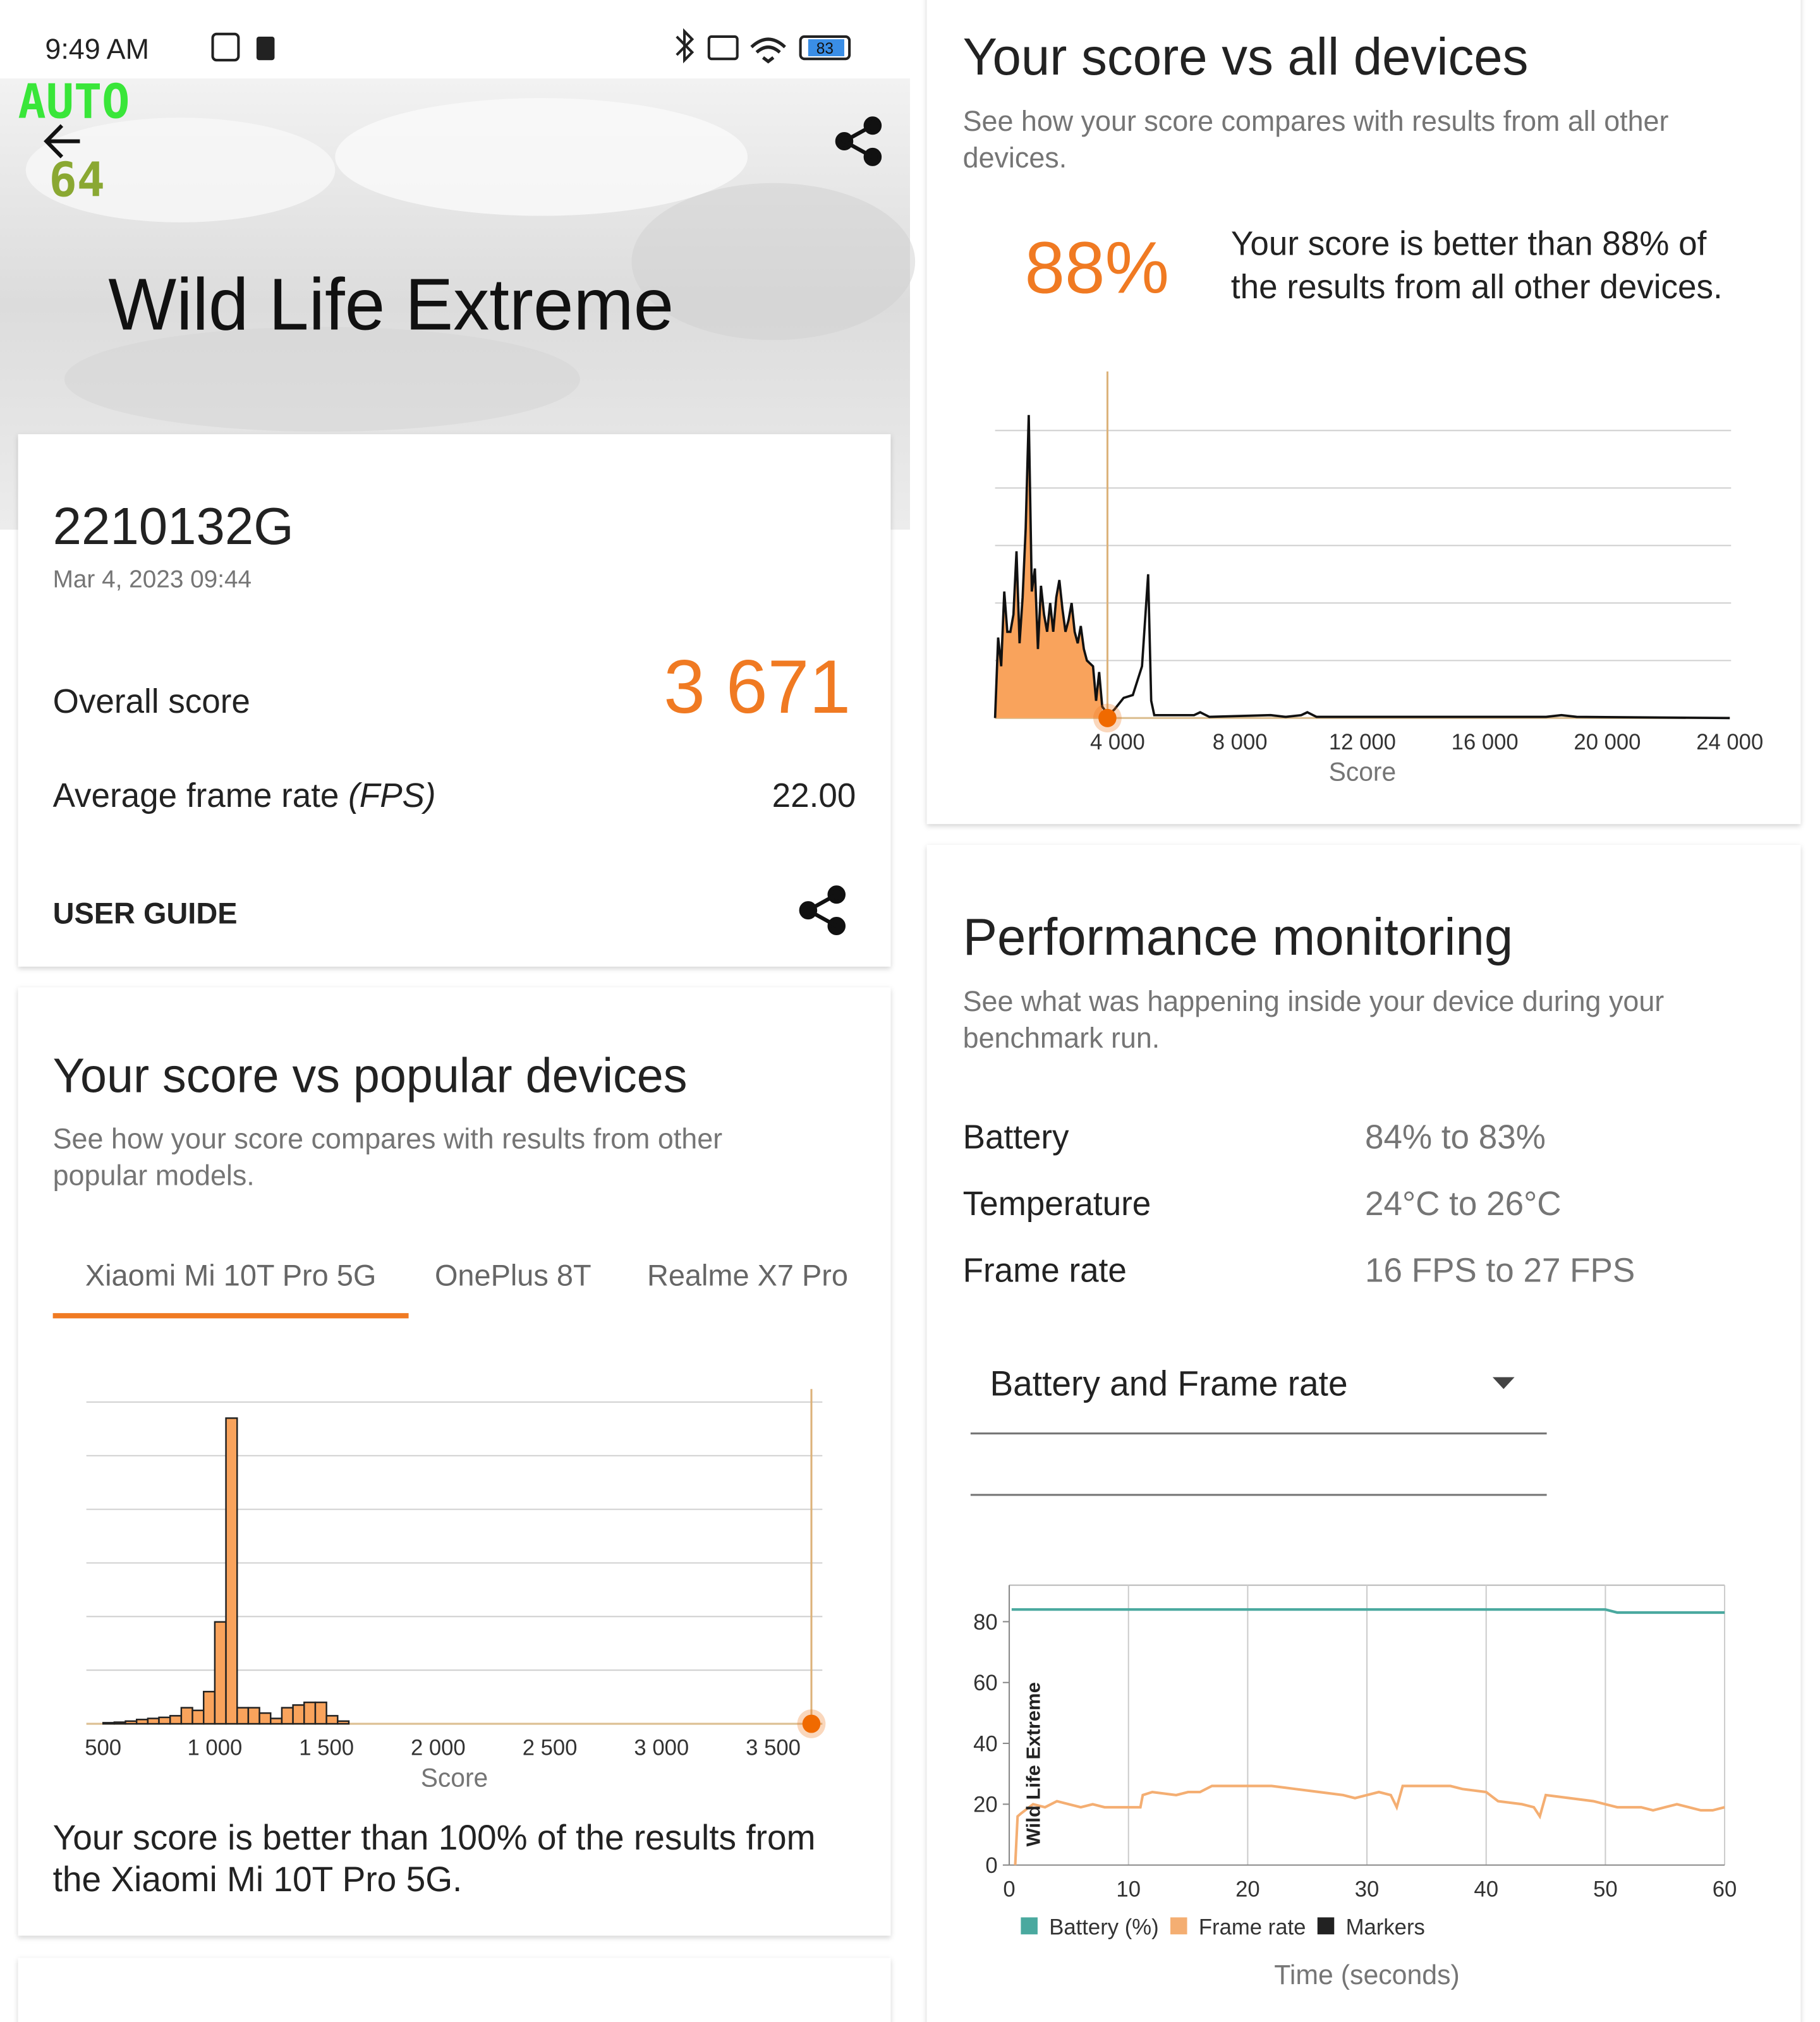 The height and width of the screenshot is (2022, 1820). I want to click on area-fill, so click(1049, 566).